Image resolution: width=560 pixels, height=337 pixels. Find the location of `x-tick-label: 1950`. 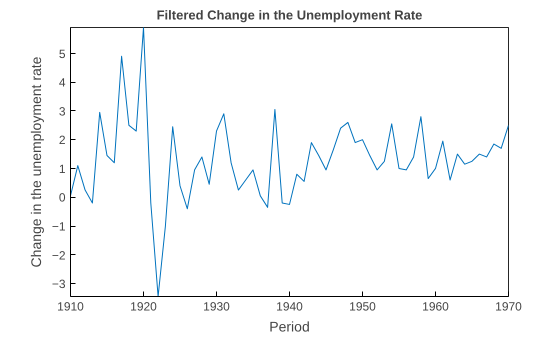

x-tick-label: 1950 is located at coordinates (362, 307).